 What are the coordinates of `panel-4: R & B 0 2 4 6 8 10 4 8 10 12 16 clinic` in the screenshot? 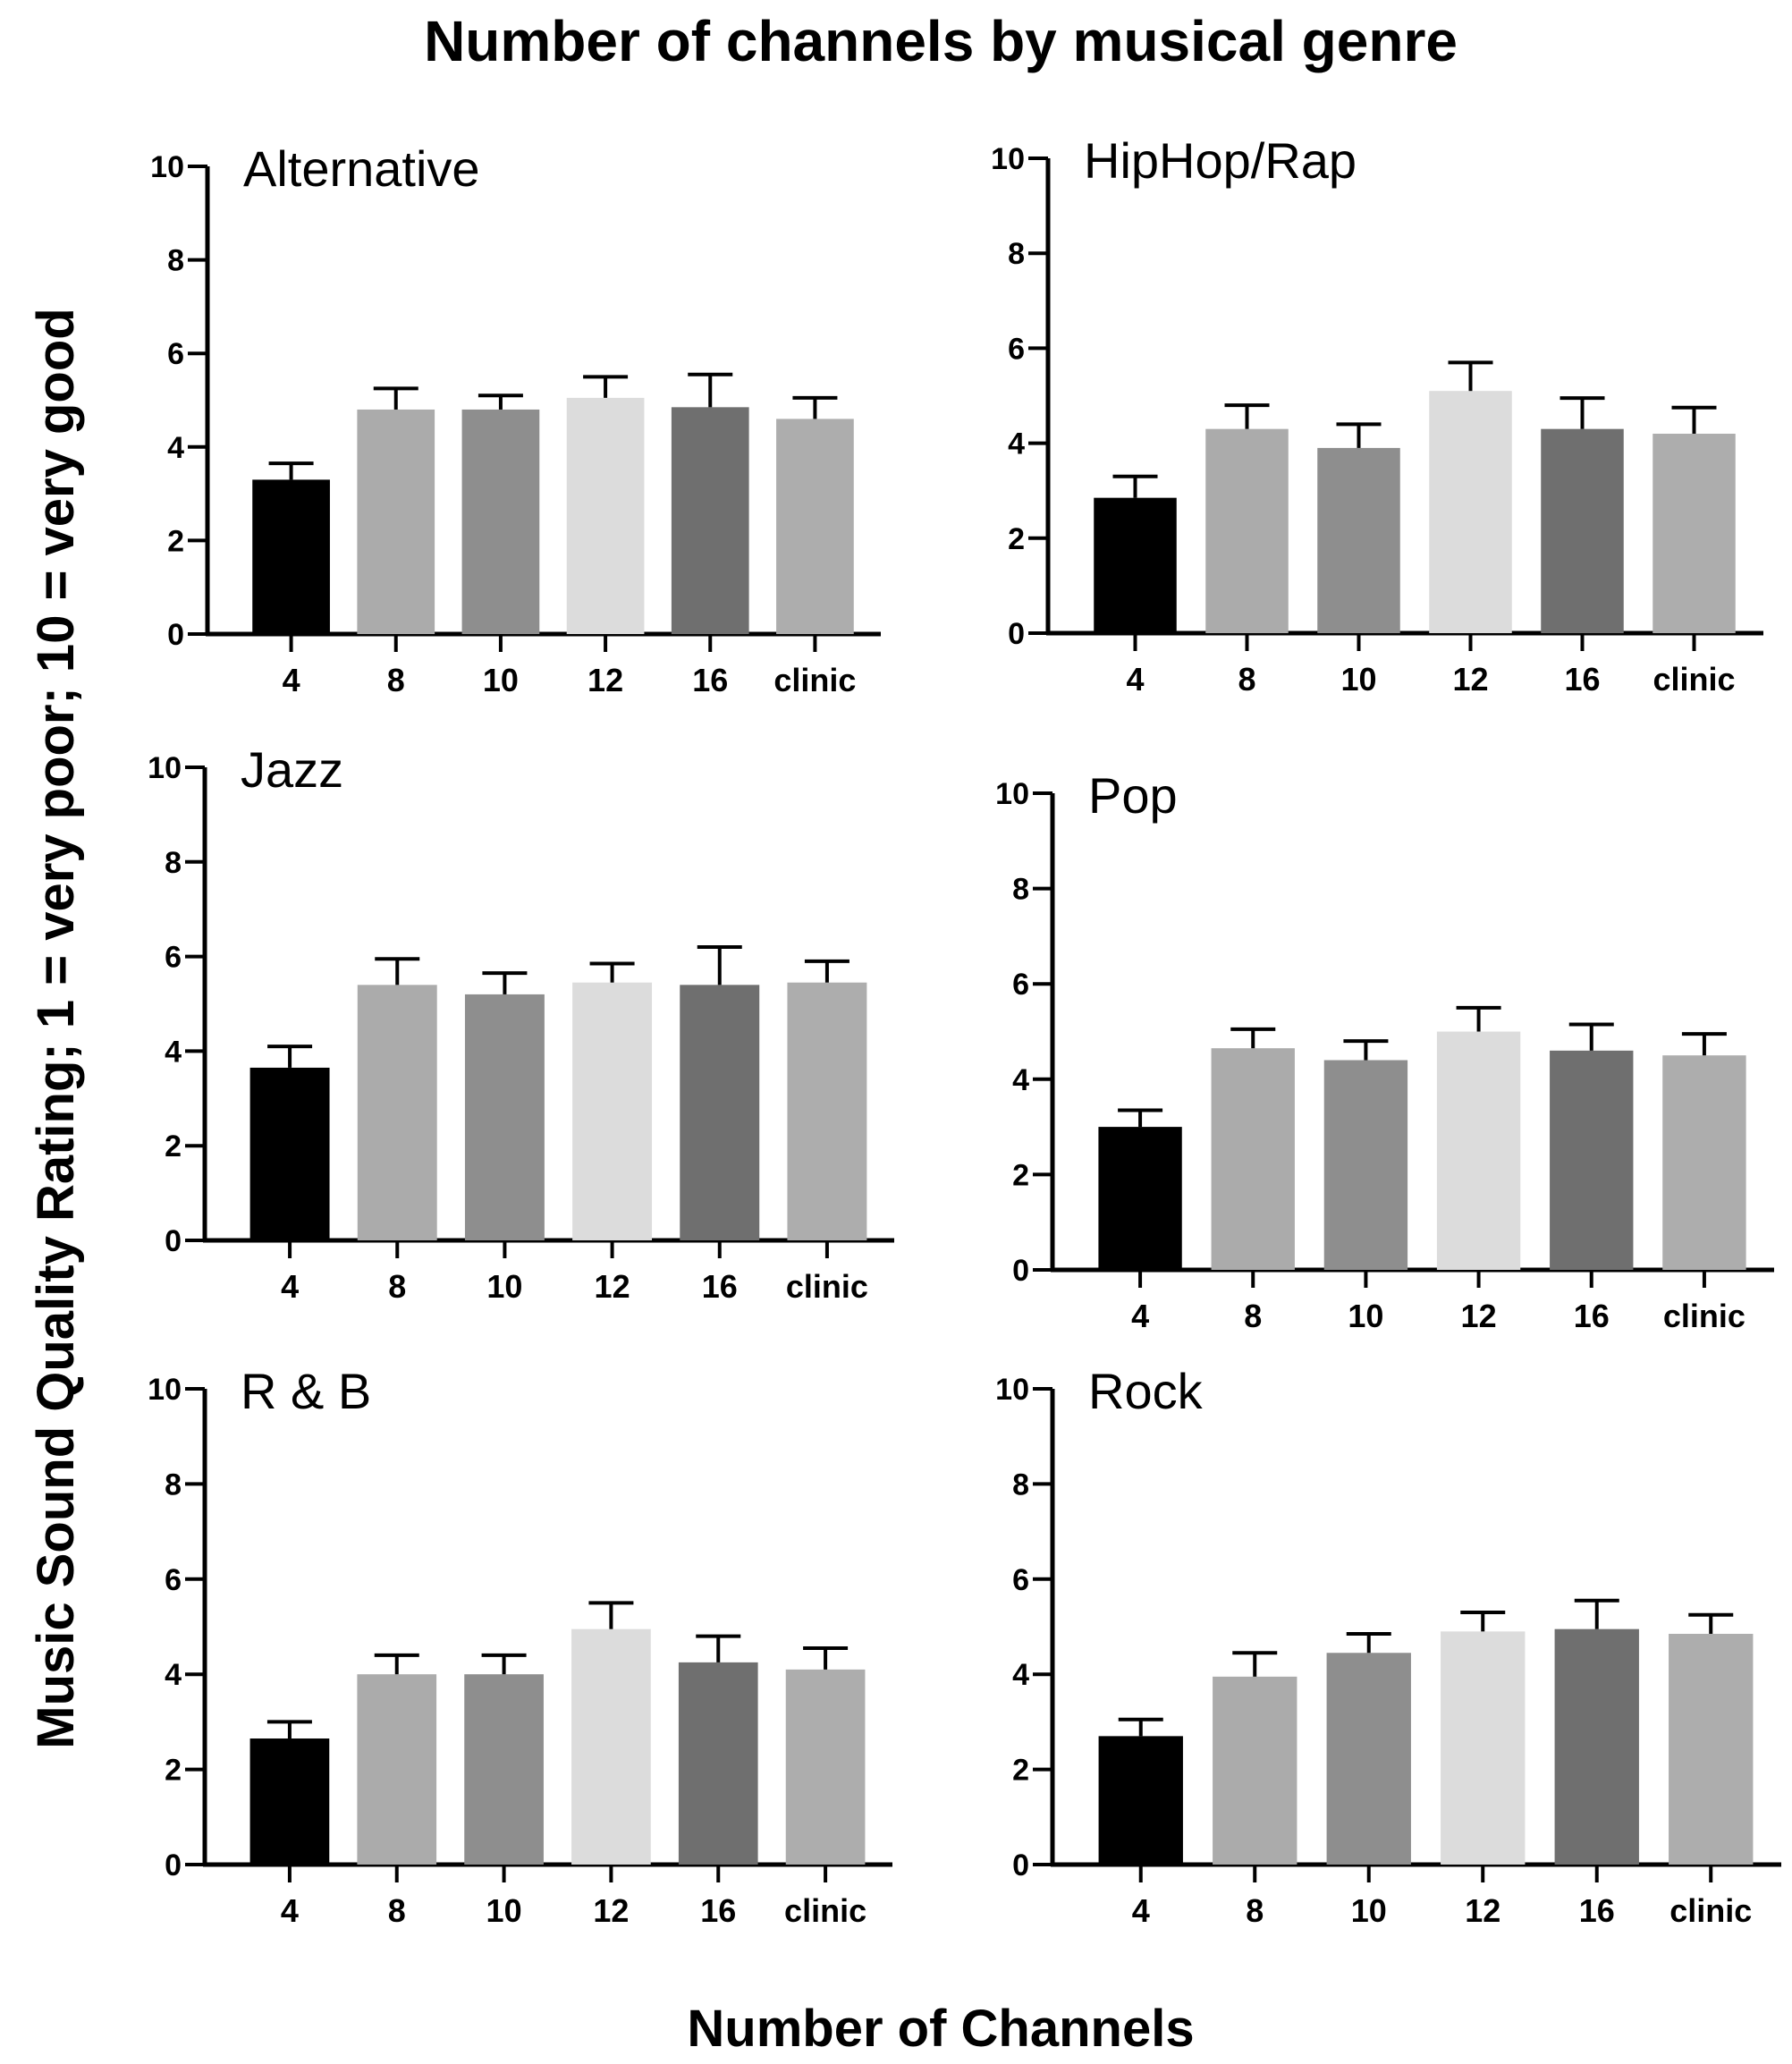 It's located at (520, 1646).